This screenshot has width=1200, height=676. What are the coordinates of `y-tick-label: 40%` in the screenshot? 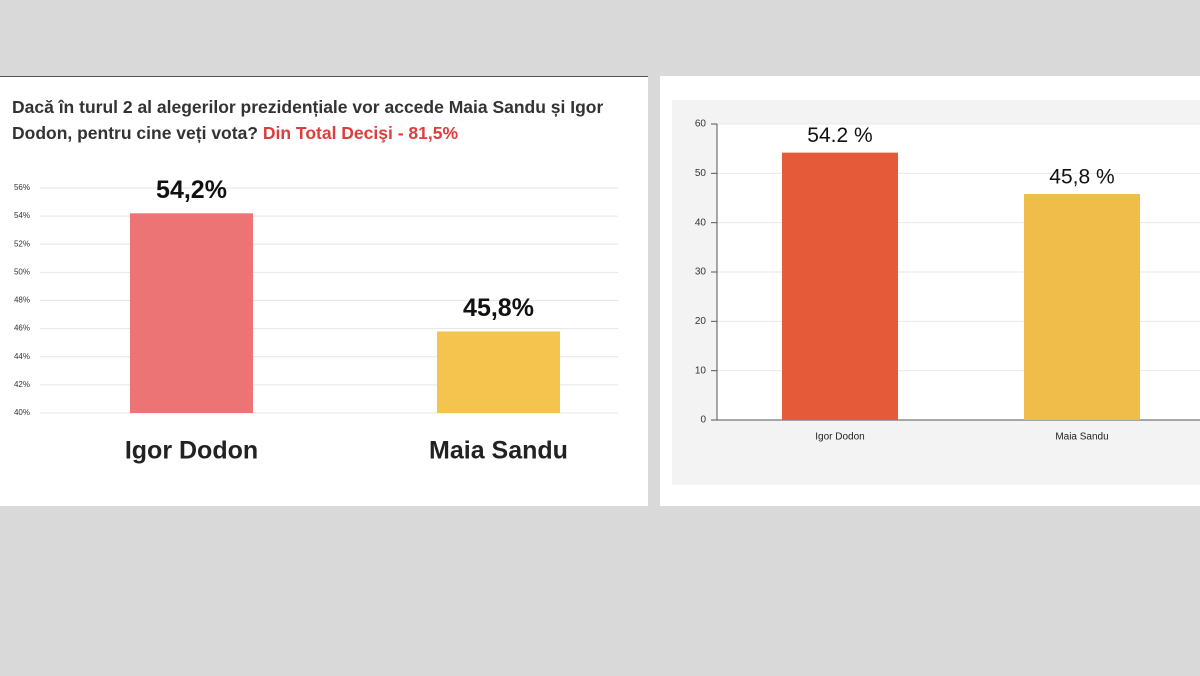 It's located at (22, 412).